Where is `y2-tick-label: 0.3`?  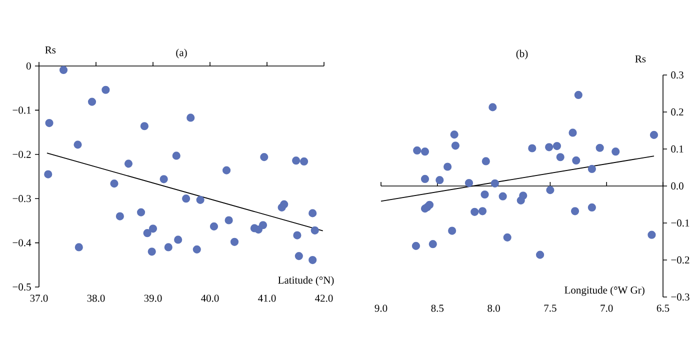 y2-tick-label: 0.3 is located at coordinates (677, 75).